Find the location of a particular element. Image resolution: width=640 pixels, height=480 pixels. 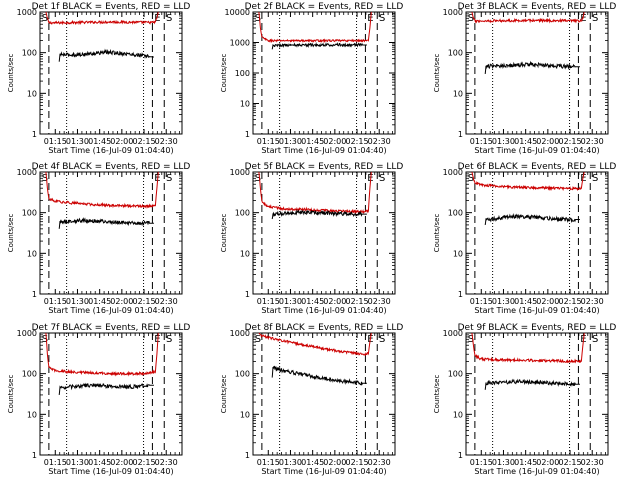

y-tick-label: 10000 is located at coordinates (237, 12).